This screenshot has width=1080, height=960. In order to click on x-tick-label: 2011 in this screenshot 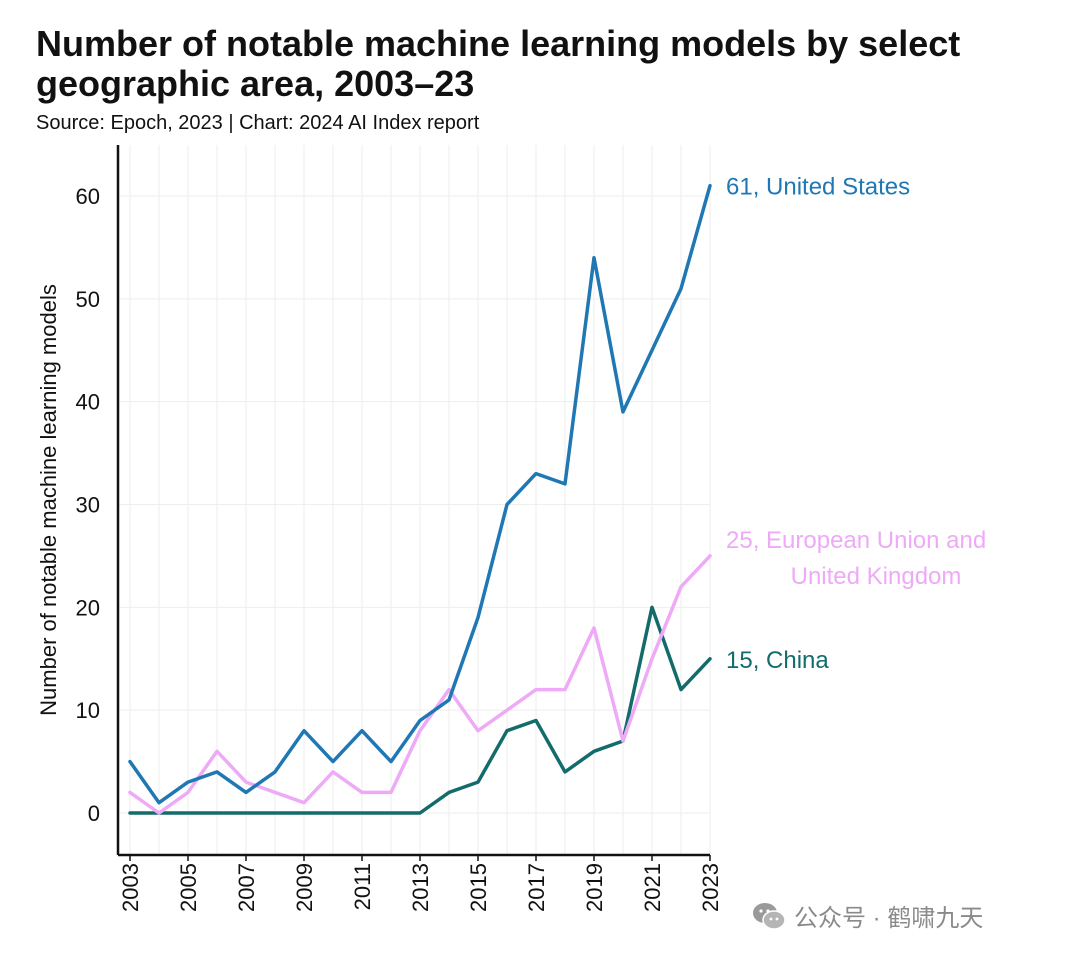, I will do `click(362, 886)`.